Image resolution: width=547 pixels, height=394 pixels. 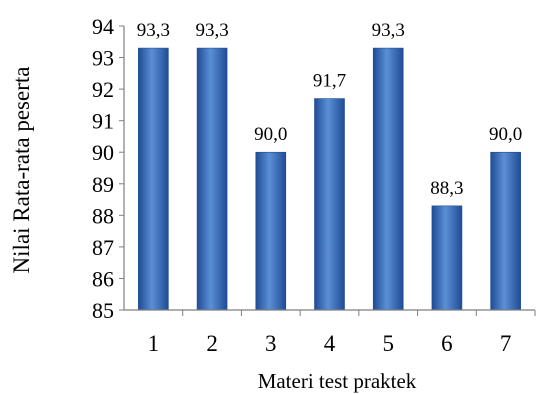 What do you see at coordinates (103, 278) in the screenshot?
I see `y-tick-label: 86` at bounding box center [103, 278].